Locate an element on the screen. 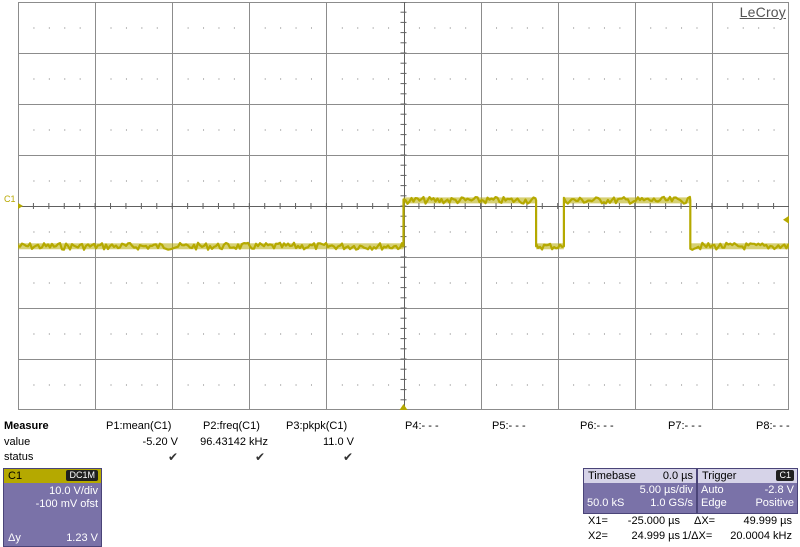 The width and height of the screenshot is (800, 547). trigger-title: Trigger is located at coordinates (719, 476).